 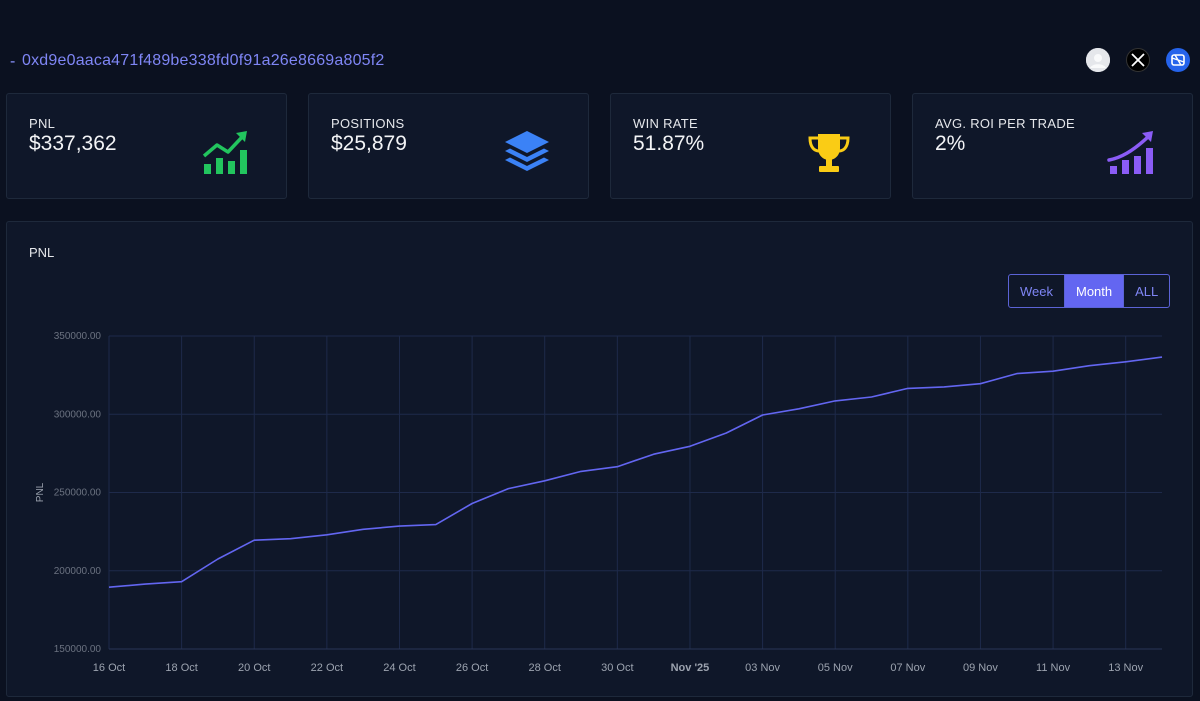 What do you see at coordinates (617, 668) in the screenshot?
I see `x-tick-label: 30 Oct` at bounding box center [617, 668].